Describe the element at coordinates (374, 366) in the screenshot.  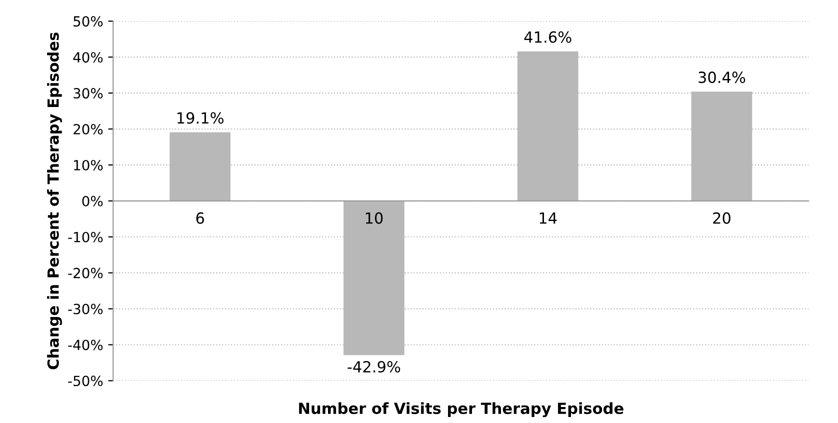
I see `data-label: -42.9%` at that location.